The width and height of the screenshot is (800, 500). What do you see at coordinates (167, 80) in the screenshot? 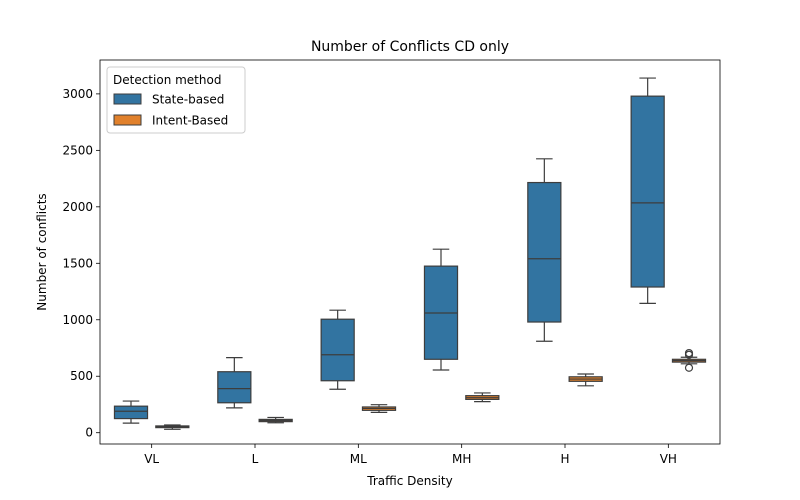
I see `legend-title: Detection method` at bounding box center [167, 80].